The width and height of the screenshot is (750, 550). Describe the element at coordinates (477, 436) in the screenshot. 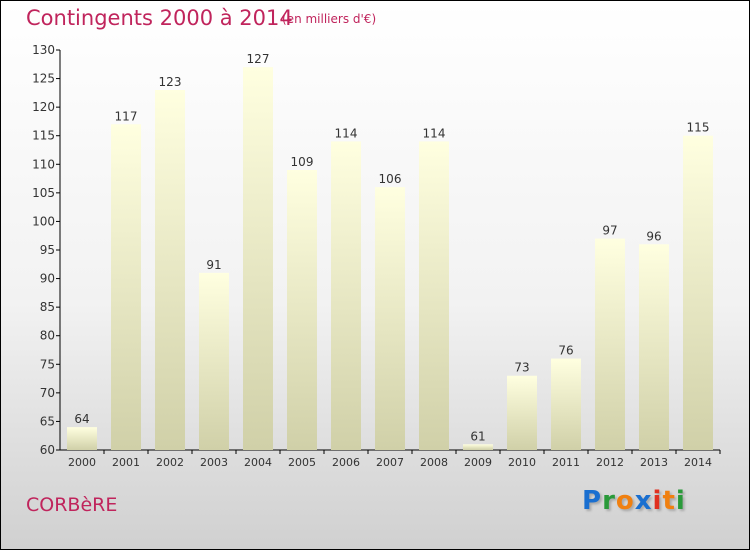

I see `data-label-2009: 61` at that location.